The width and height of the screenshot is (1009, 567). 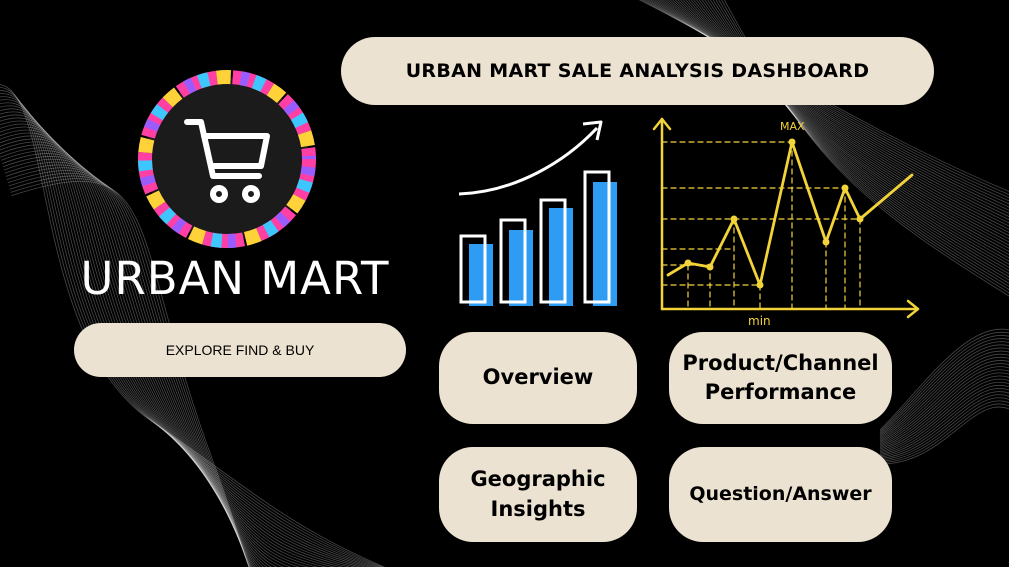 What do you see at coordinates (780, 392) in the screenshot?
I see `product-channel-label-line2: Performance` at bounding box center [780, 392].